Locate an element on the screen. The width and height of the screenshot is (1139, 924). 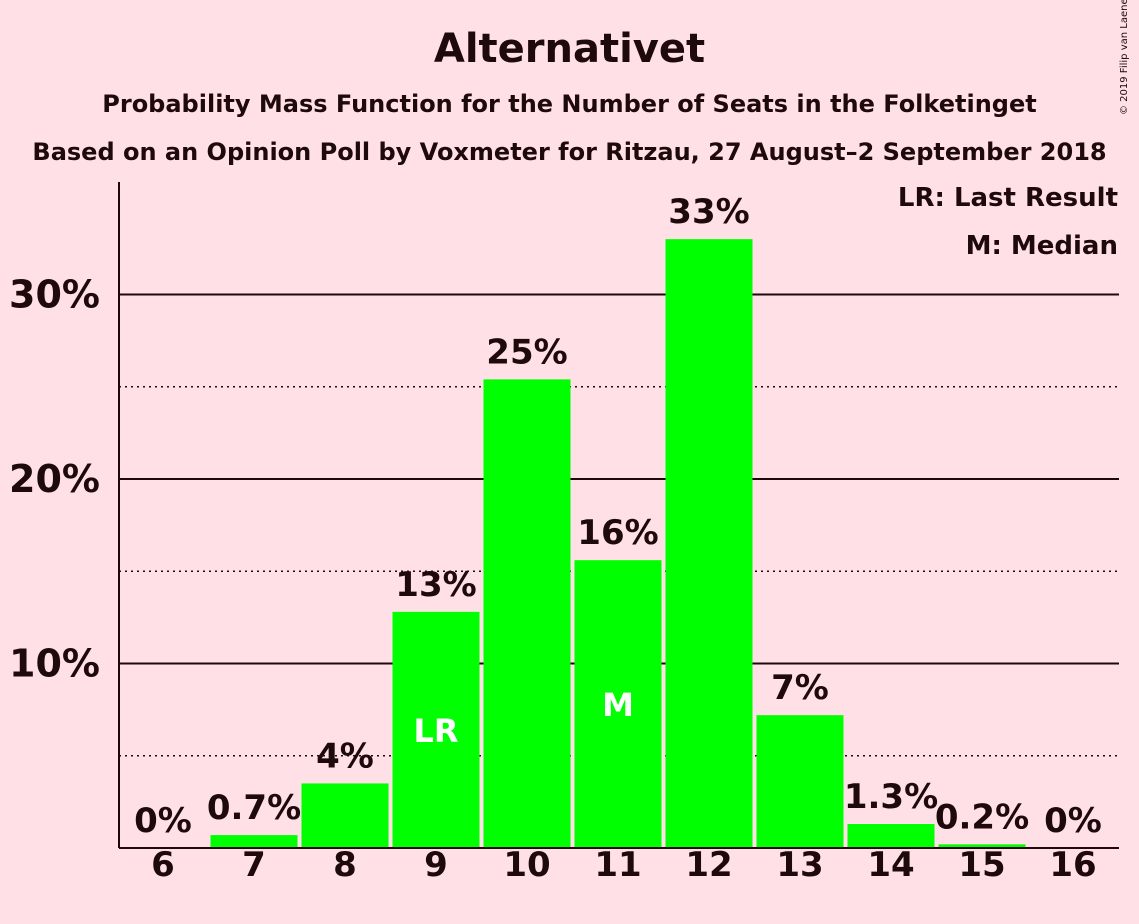
y-tick-label: 20% is located at coordinates (54, 479).